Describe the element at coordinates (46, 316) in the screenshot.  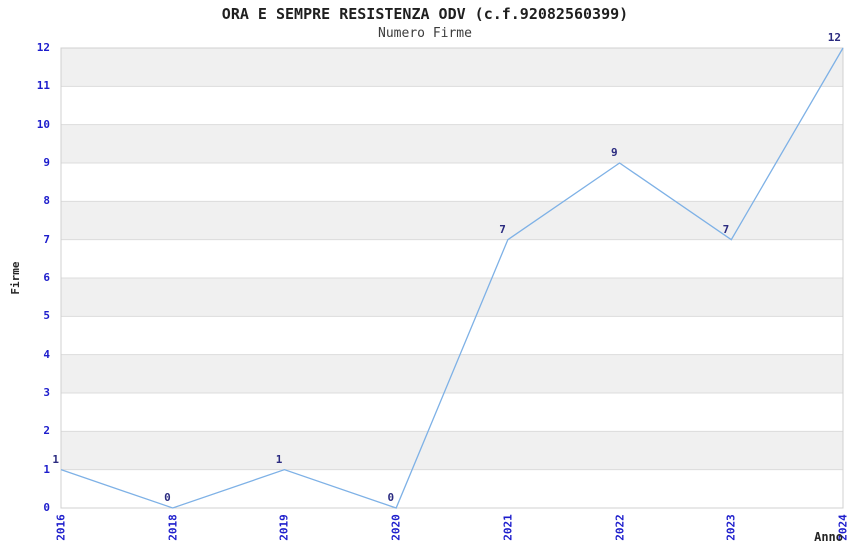
I see `y-axis-tick-label: 5` at that location.